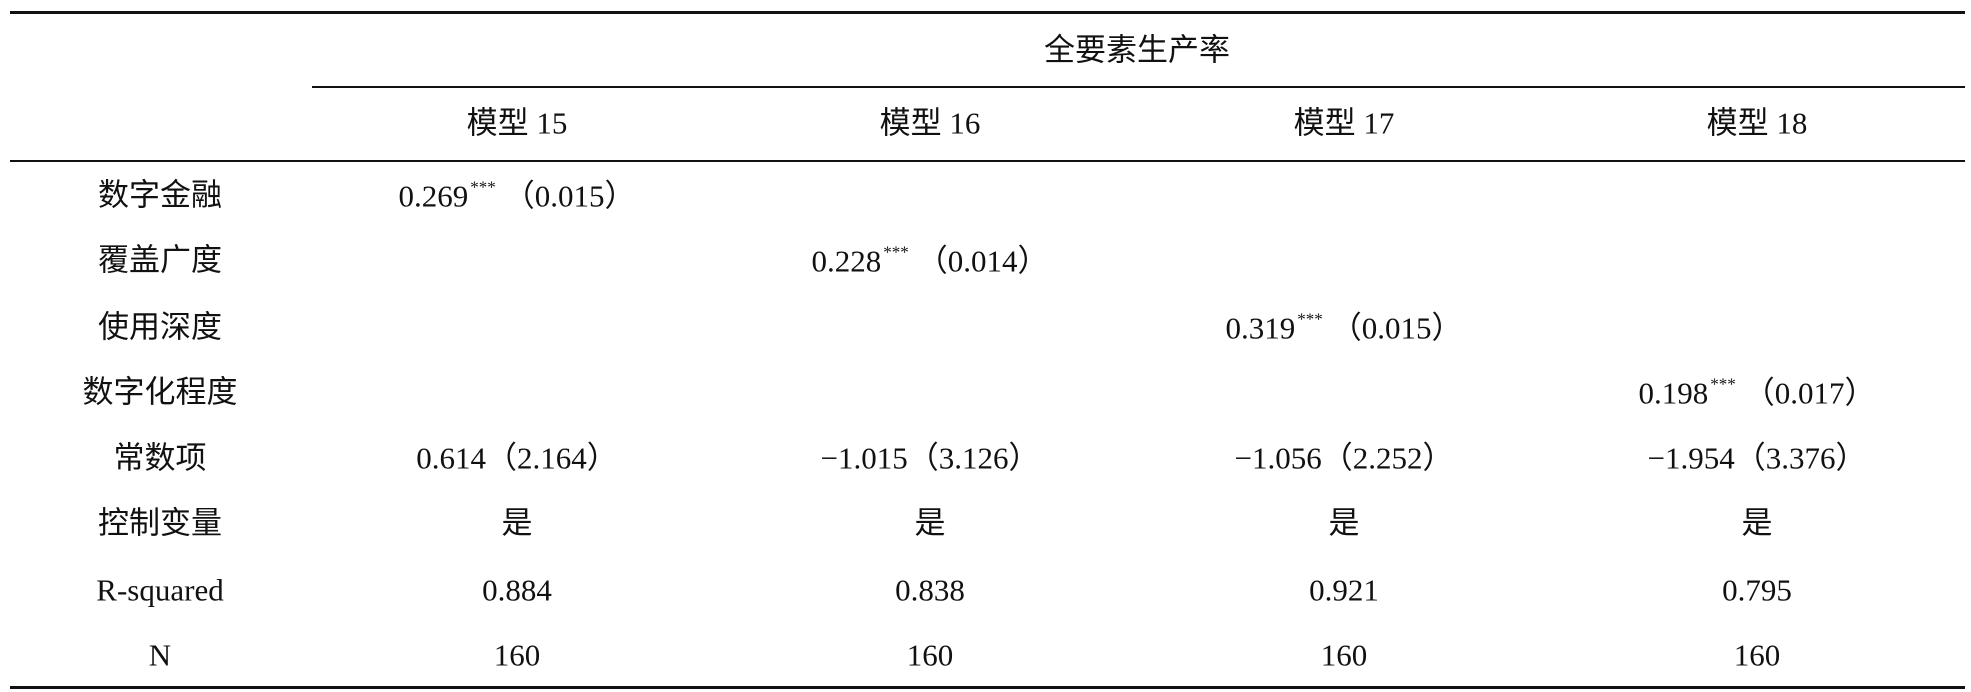 The width and height of the screenshot is (1971, 692). I want to click on cell: 0.228 *** （0.014）, so click(930, 260).